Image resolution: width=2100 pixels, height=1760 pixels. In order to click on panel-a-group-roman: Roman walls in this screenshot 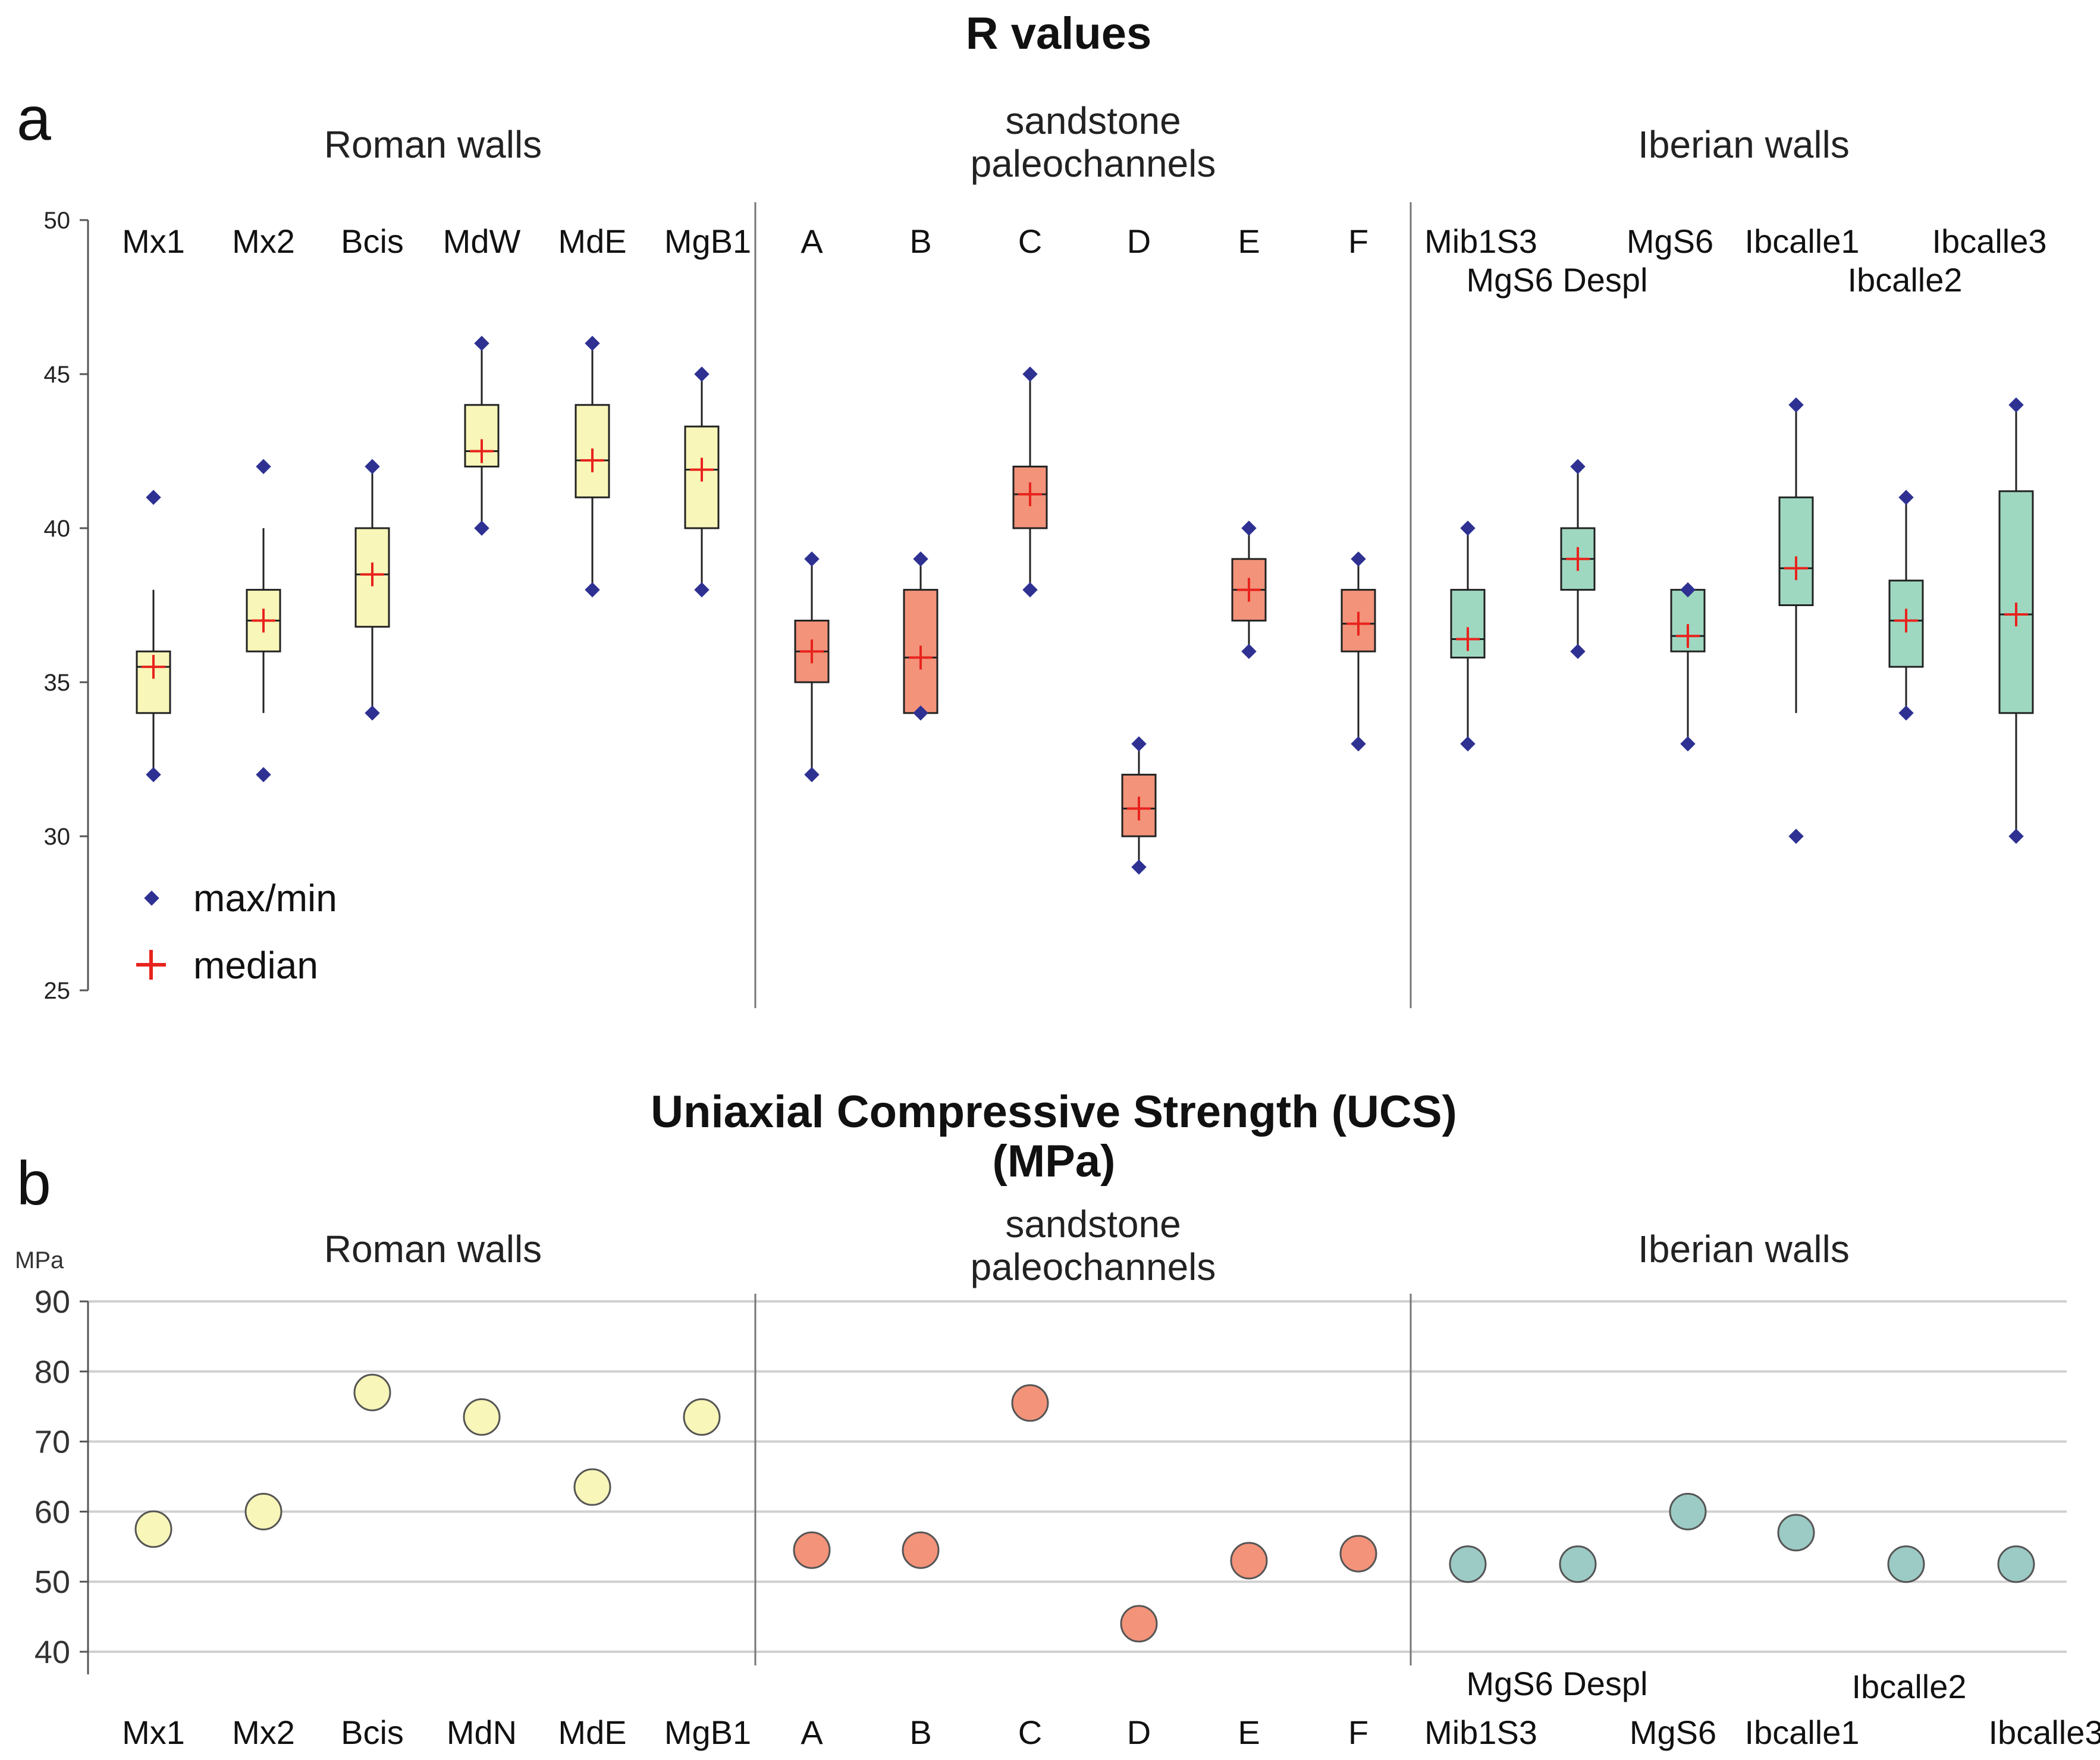, I will do `click(433, 144)`.